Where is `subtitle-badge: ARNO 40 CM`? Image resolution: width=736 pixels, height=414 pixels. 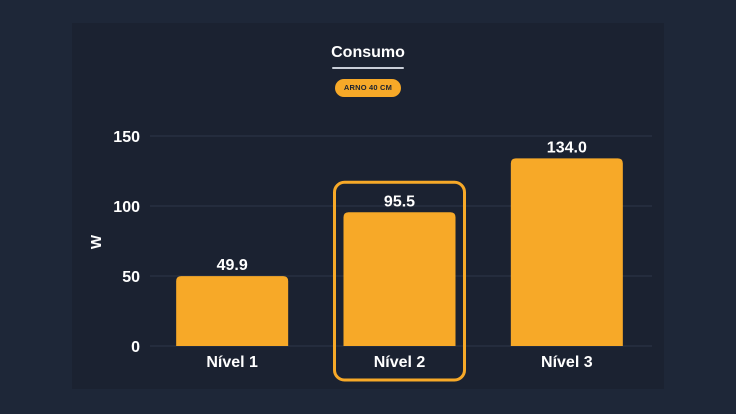 subtitle-badge: ARNO 40 CM is located at coordinates (368, 88).